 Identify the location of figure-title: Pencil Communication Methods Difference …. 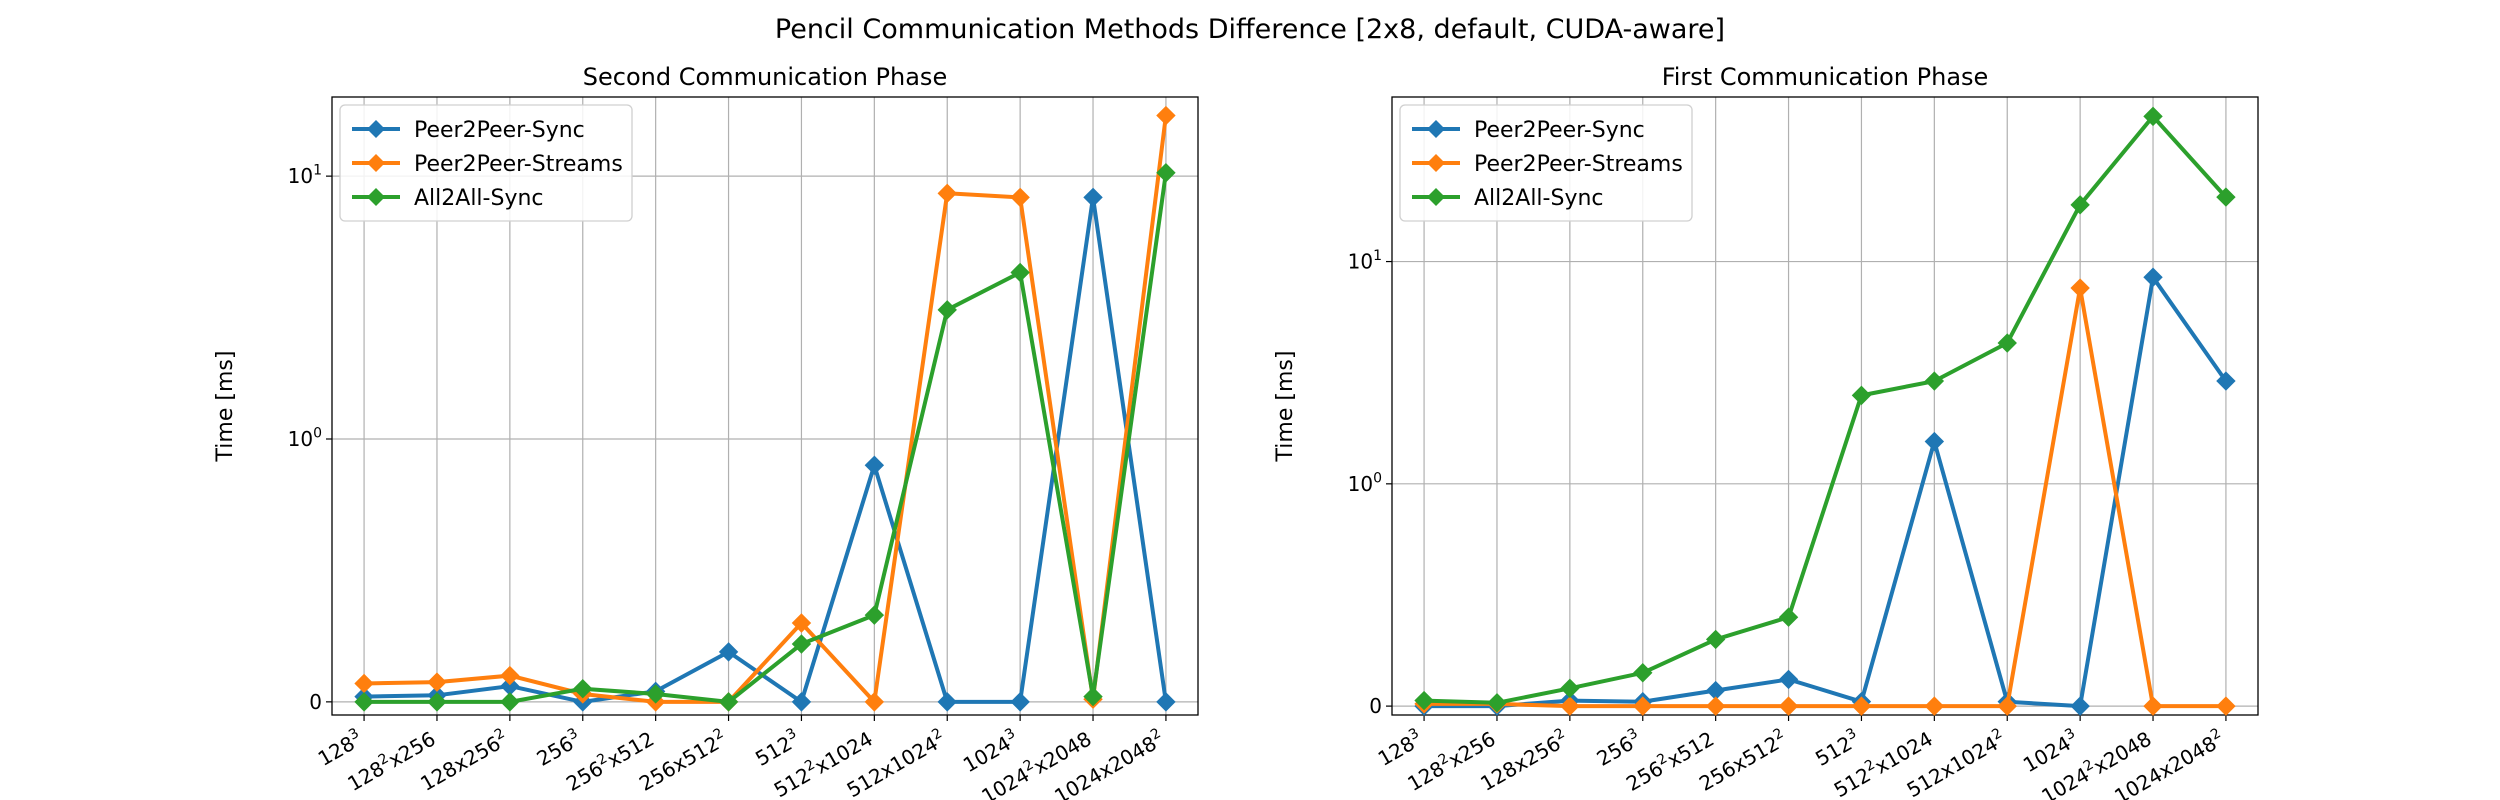
(1250, 29).